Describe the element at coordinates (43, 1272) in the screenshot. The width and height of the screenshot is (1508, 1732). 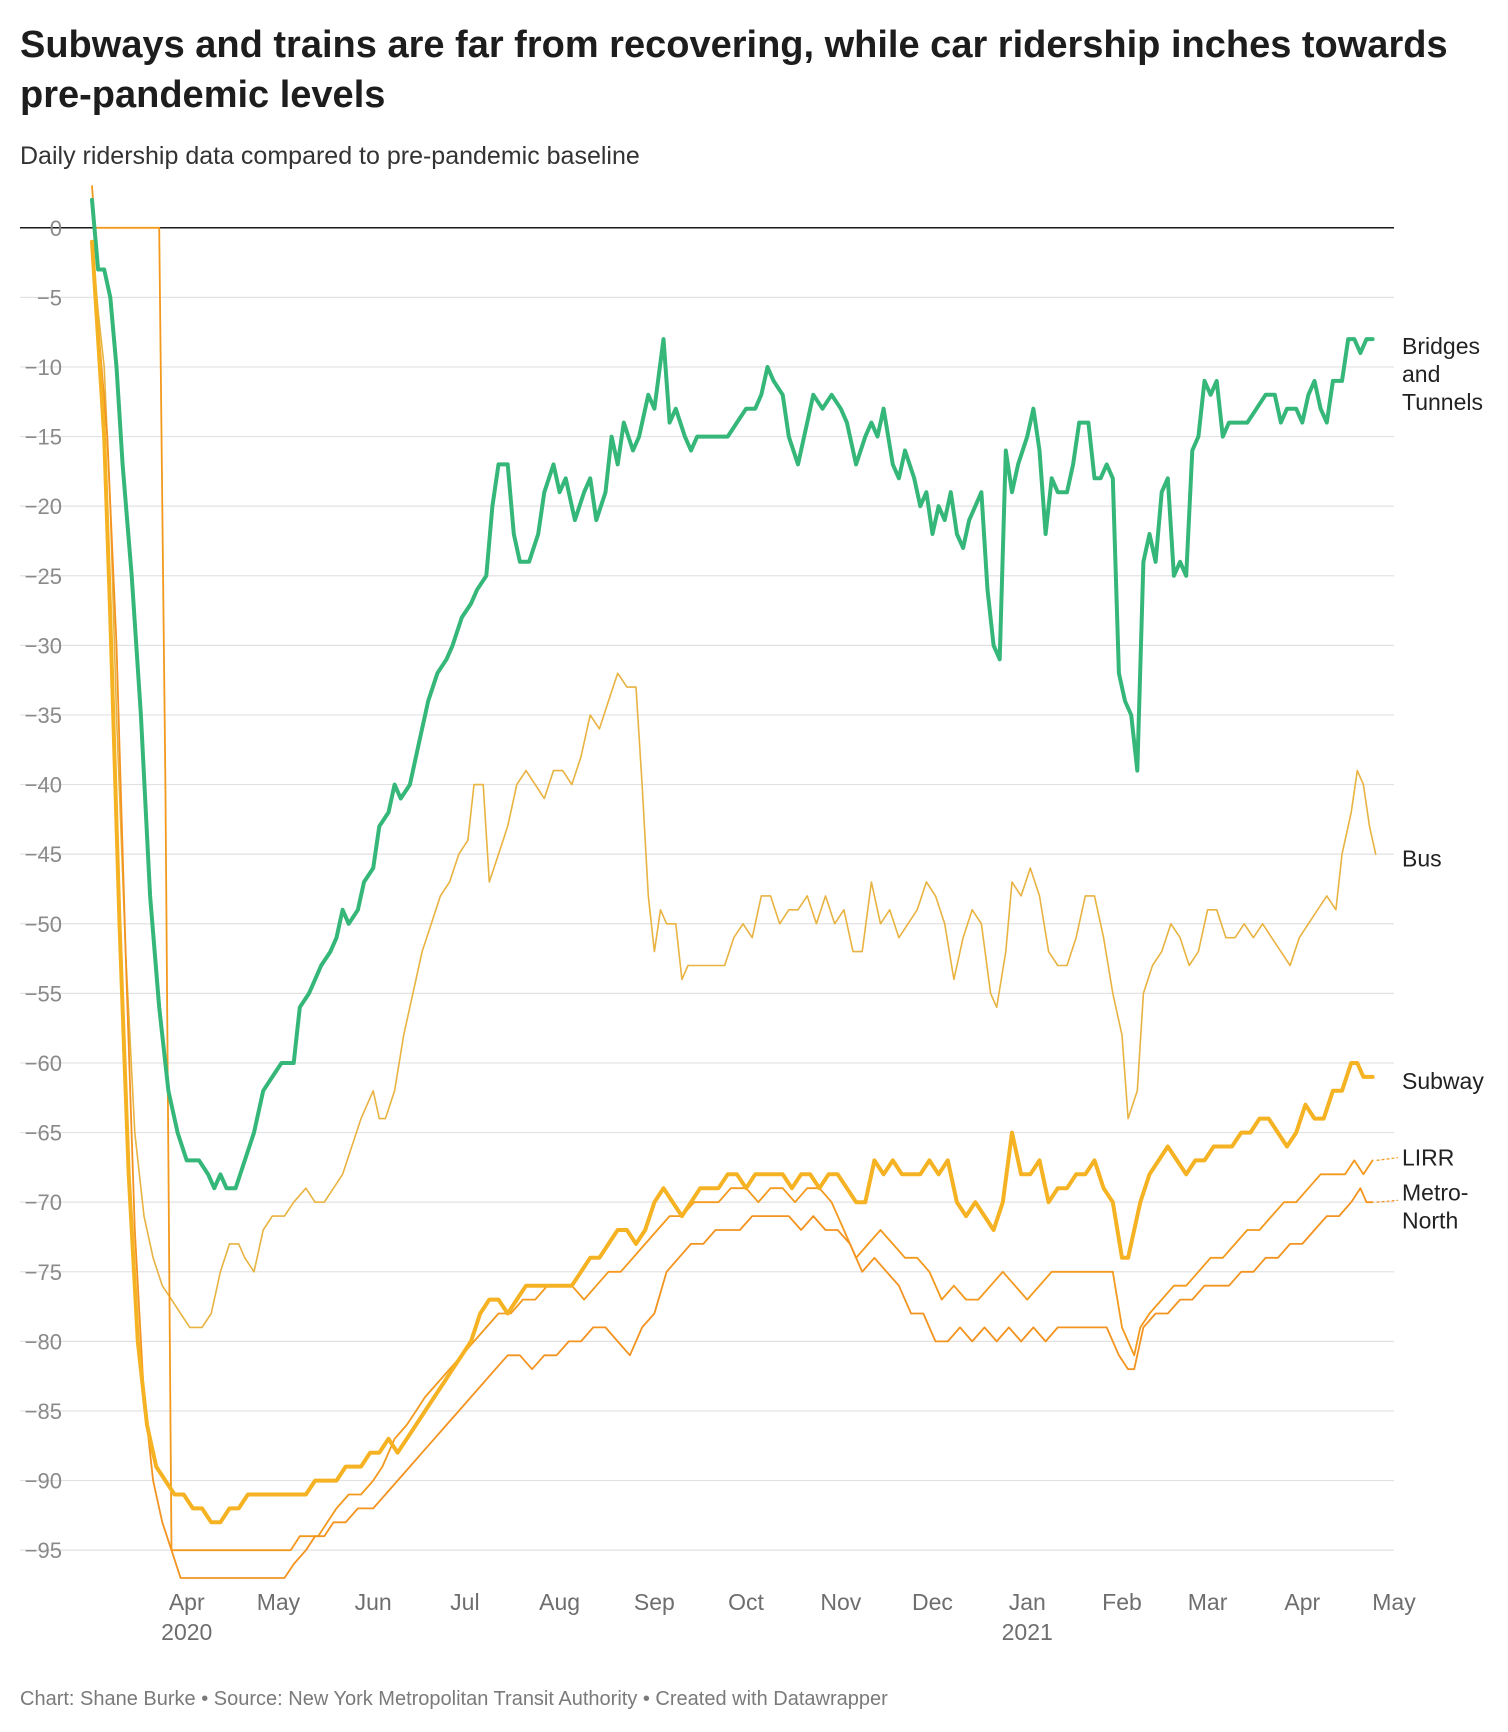
I see `y-tick-label: −75` at that location.